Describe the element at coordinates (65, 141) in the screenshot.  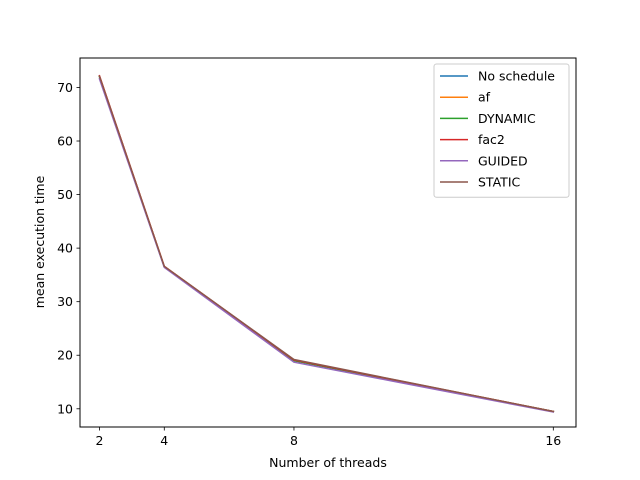
I see `y-tick-label: 60` at that location.